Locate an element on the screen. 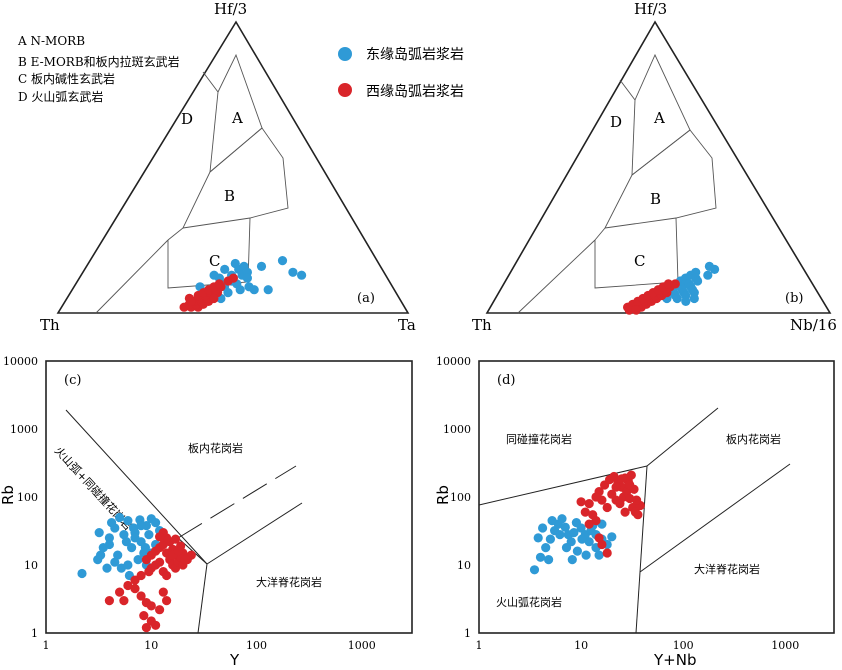 This screenshot has height=670, width=842. legend-series: 东缘岛弧岩浆岩 西缘岛弧岩浆岩 is located at coordinates (401, 73).